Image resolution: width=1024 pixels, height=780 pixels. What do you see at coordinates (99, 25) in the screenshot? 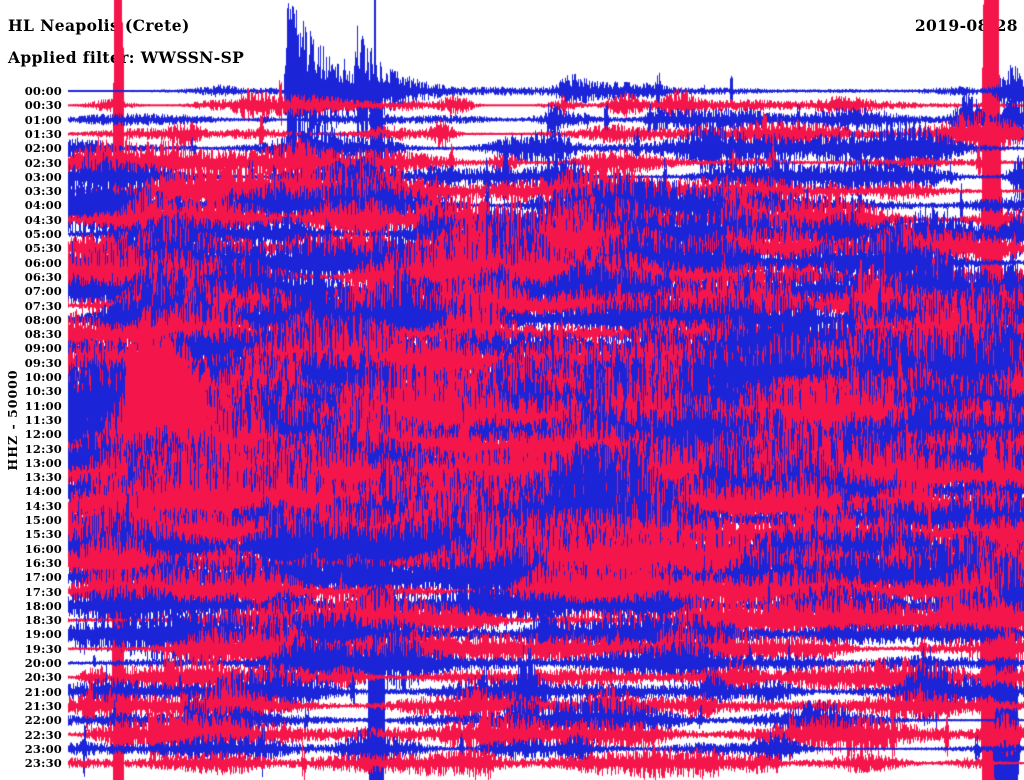
I see `station-title: HL Neapolis (Crete)` at bounding box center [99, 25].